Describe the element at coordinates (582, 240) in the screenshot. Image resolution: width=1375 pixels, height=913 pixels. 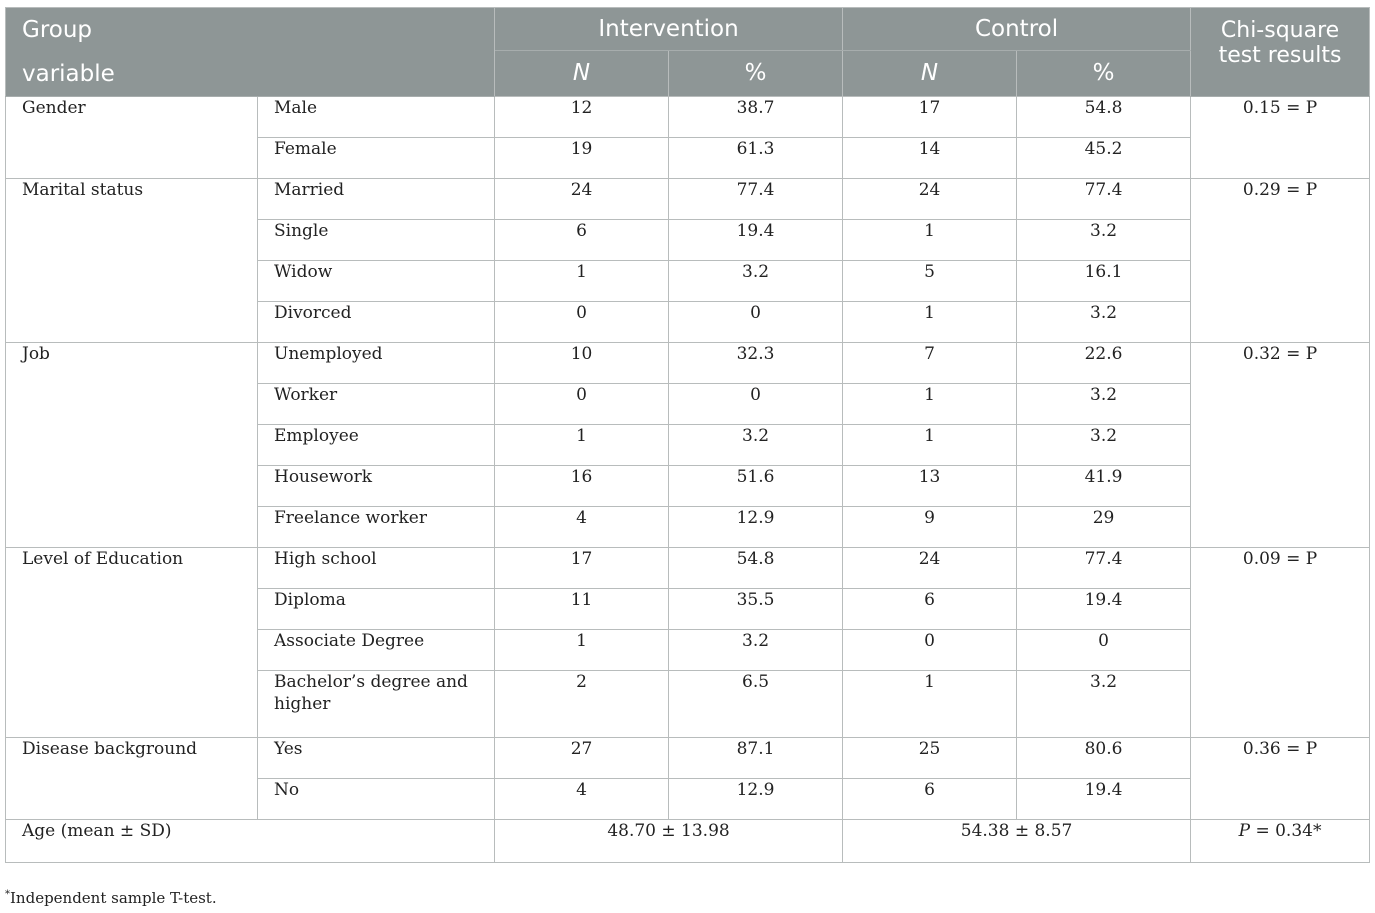
I see `intervention-n-cell: 6` at that location.